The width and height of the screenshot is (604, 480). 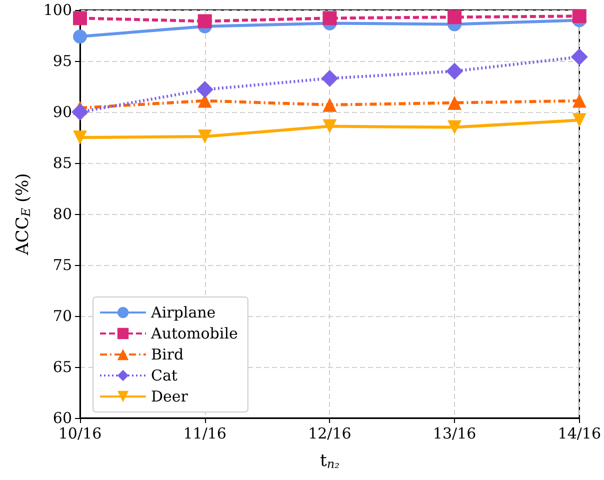 I want to click on x-axis-title: tn₂, so click(x=330, y=461).